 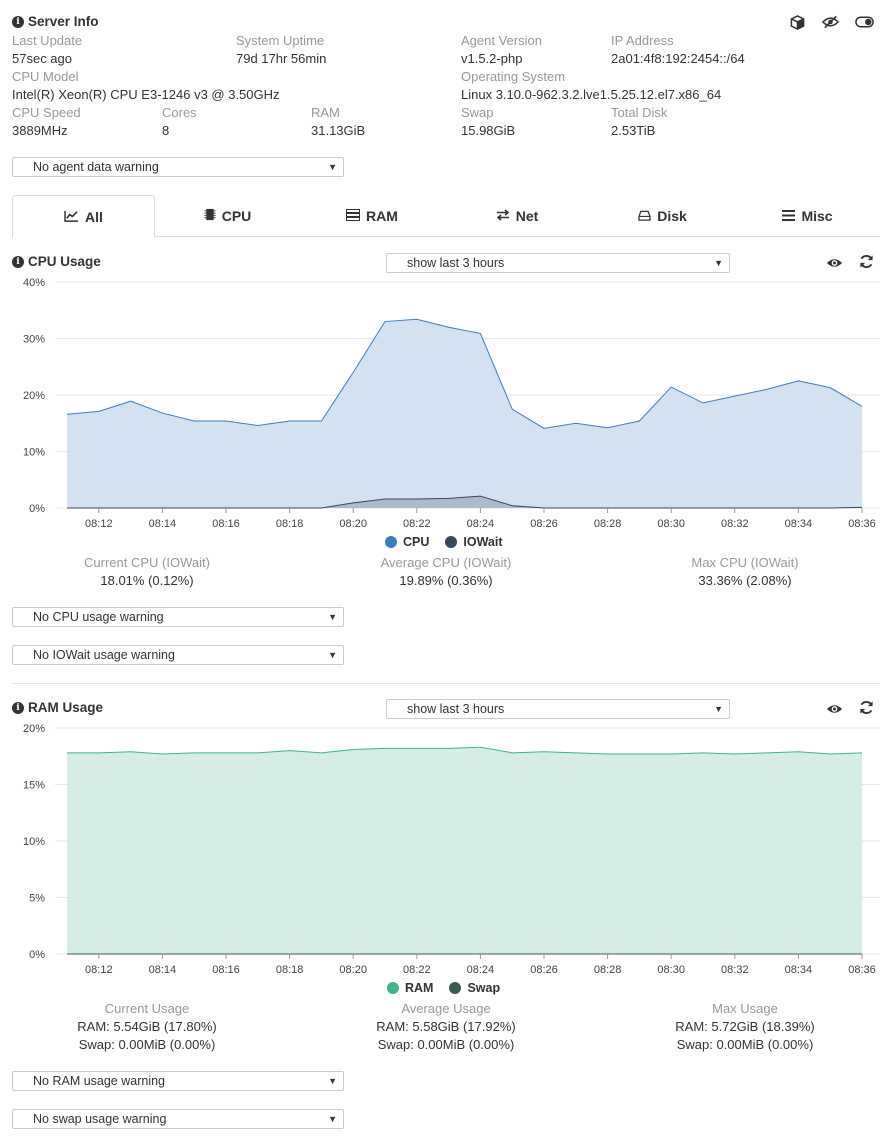 What do you see at coordinates (444, 542) in the screenshot?
I see `cpu-legend: CPU IOWait` at bounding box center [444, 542].